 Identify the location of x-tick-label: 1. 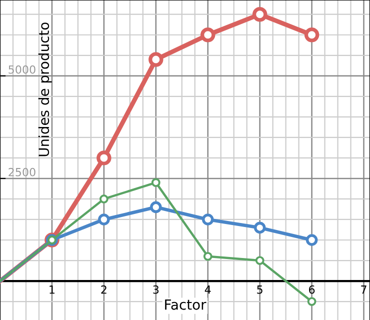
(52, 290).